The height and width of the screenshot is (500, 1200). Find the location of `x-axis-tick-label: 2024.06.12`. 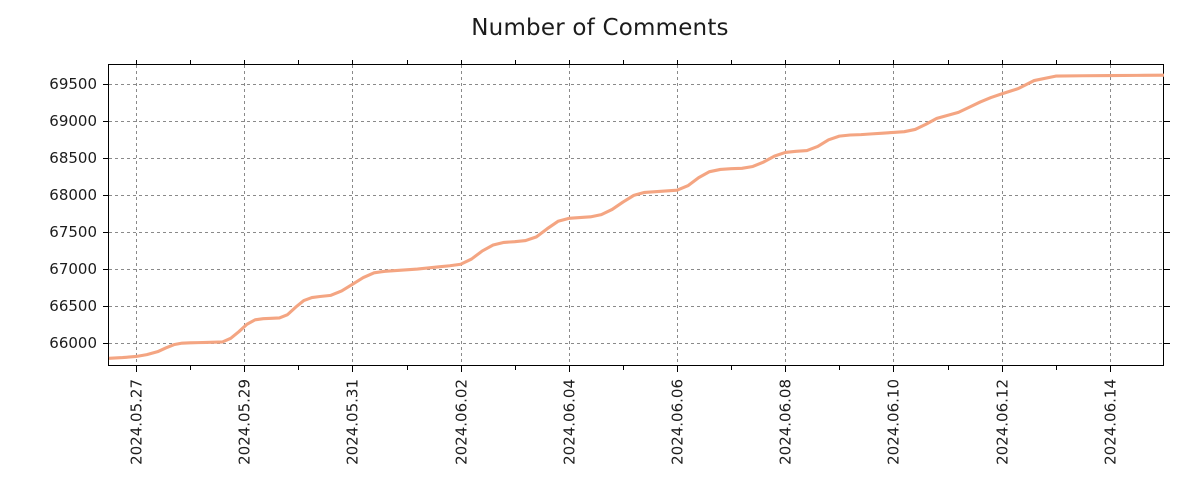

x-axis-tick-label: 2024.06.12 is located at coordinates (1003, 422).